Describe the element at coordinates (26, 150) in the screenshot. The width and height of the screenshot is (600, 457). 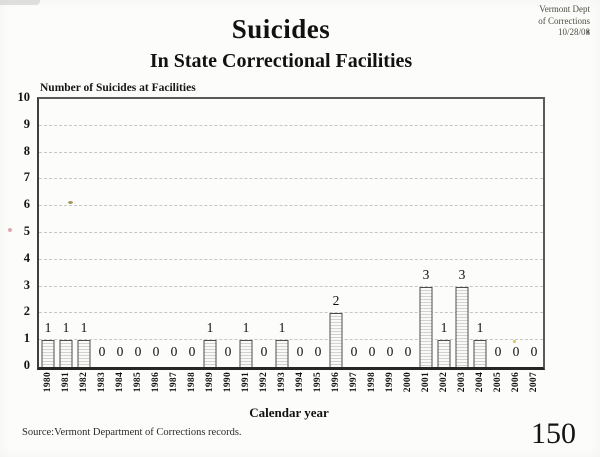
I see `y-tick-label: 8` at that location.